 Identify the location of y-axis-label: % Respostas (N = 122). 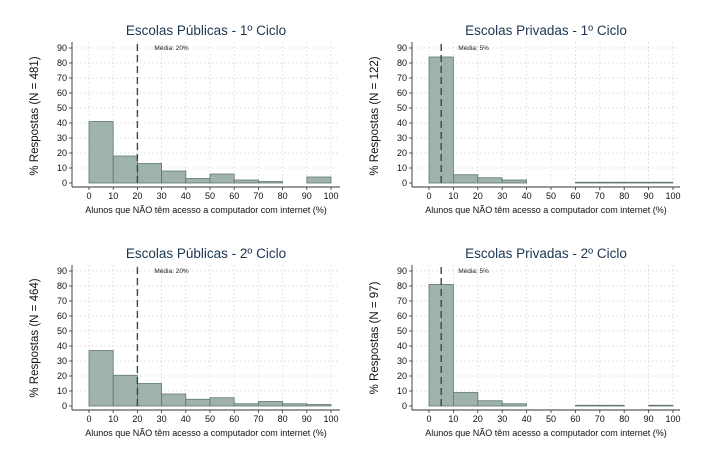
(375, 115).